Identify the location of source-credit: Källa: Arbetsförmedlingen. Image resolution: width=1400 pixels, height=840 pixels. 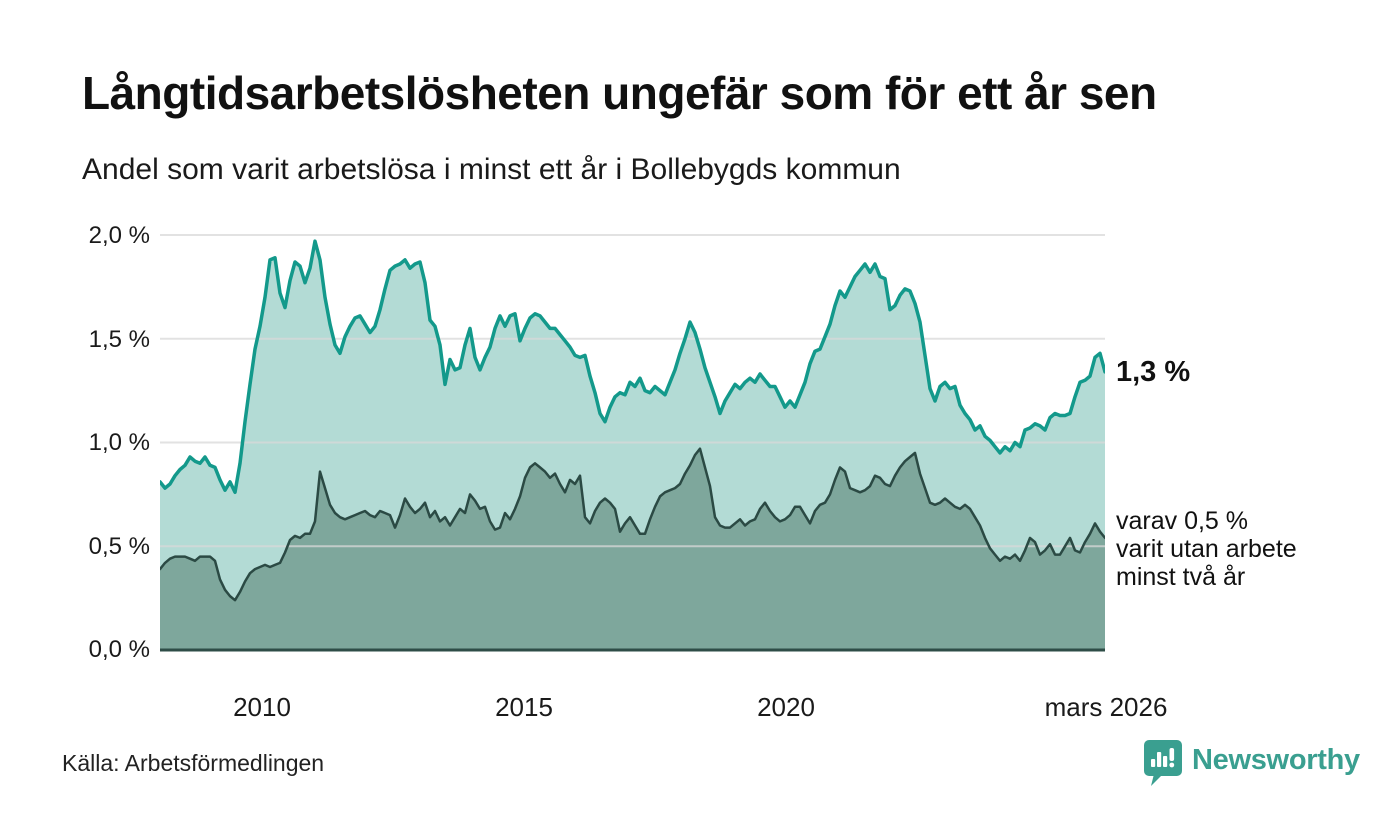
(193, 763).